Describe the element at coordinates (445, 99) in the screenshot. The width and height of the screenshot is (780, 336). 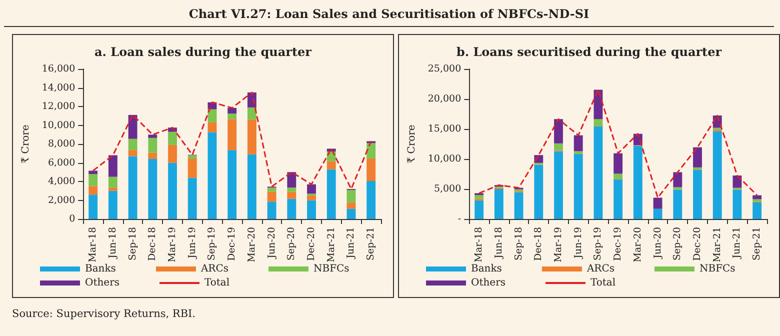
I see `y-tick-label: 20,000` at that location.